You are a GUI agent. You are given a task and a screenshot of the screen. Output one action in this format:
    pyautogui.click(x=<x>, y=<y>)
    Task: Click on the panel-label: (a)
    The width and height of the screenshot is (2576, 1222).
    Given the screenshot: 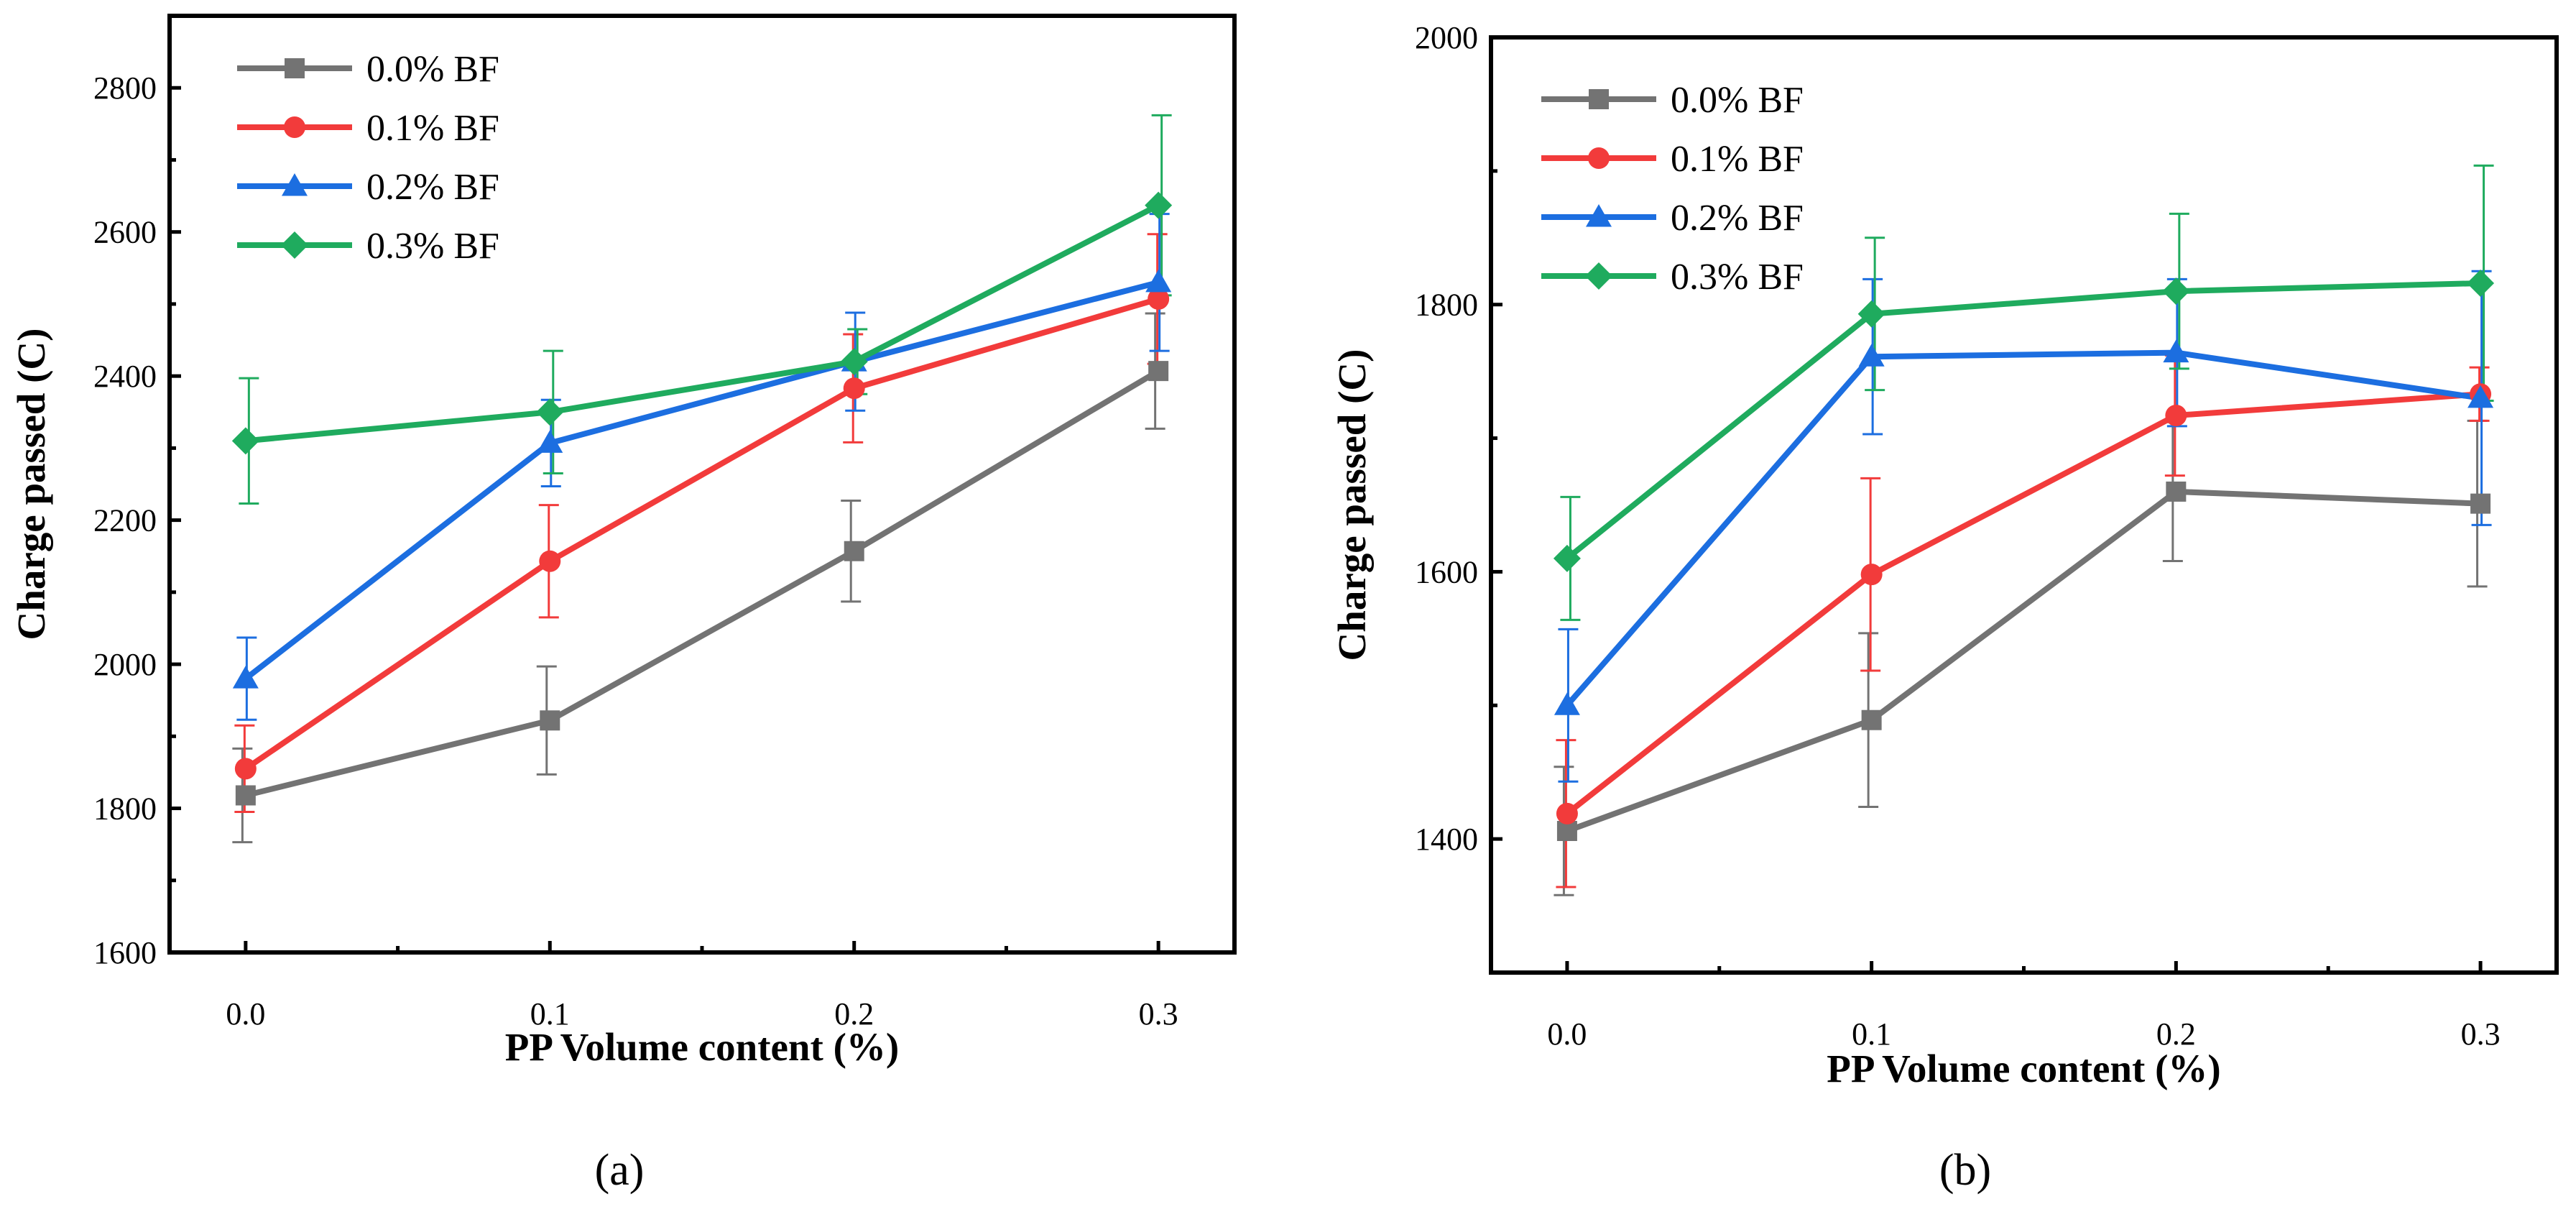 What is the action you would take?
    pyautogui.click(x=620, y=1171)
    